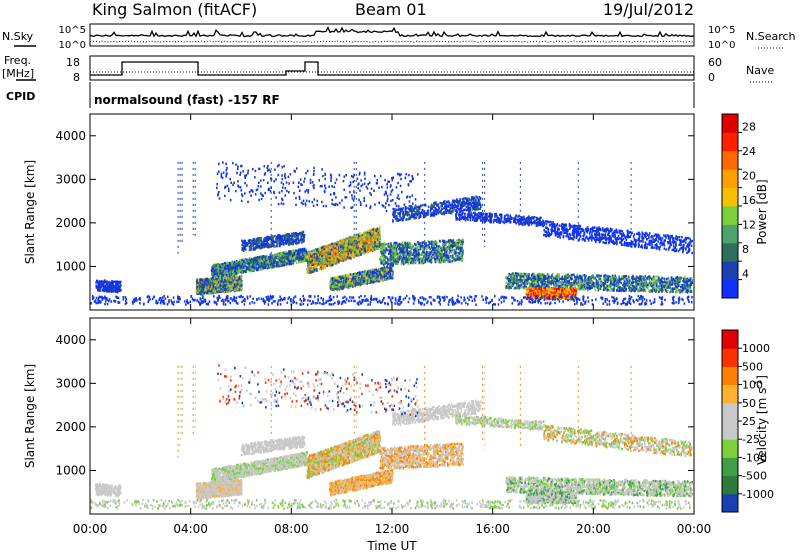 The height and width of the screenshot is (554, 800). Describe the element at coordinates (711, 77) in the screenshot. I see `nave-tick-low: 0` at that location.